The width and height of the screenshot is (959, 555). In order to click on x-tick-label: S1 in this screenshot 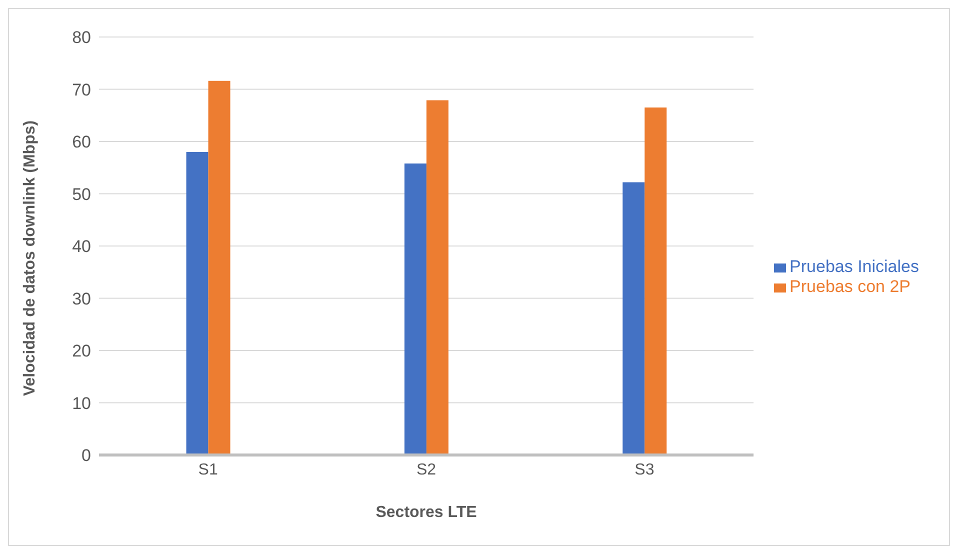, I will do `click(208, 469)`.